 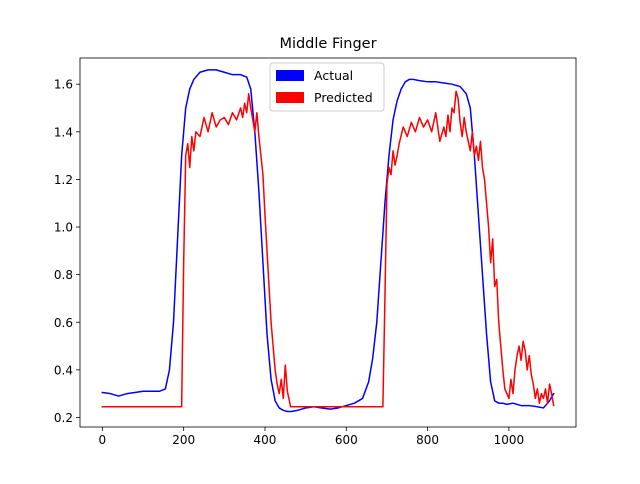 What do you see at coordinates (327, 87) in the screenshot?
I see `legend: Actual Predicted` at bounding box center [327, 87].